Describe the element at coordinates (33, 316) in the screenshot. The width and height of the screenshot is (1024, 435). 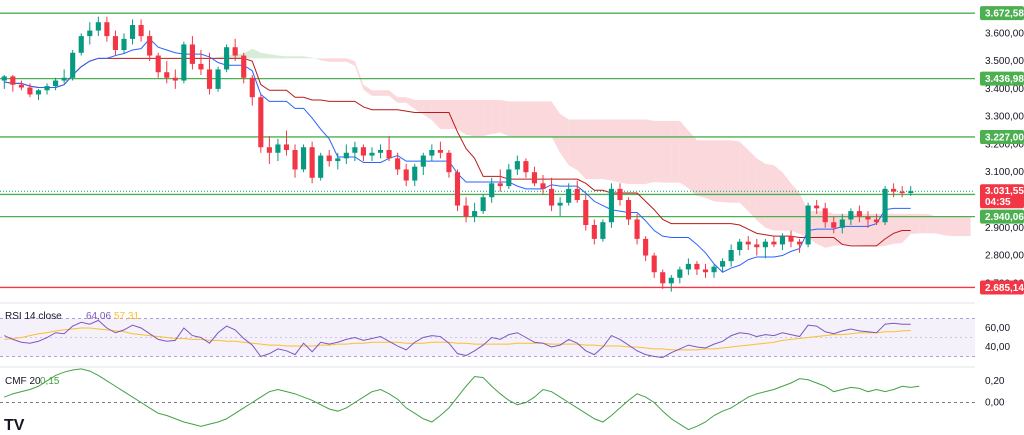
I see `rsi-legend-label: RSI 14 close` at that location.